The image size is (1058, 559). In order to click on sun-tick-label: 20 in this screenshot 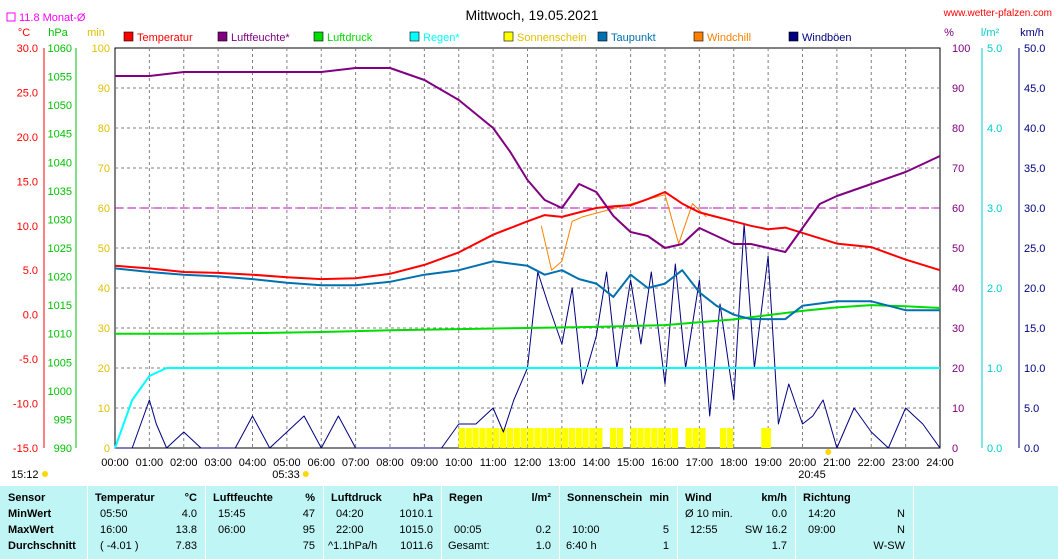, I will do `click(104, 369)`.